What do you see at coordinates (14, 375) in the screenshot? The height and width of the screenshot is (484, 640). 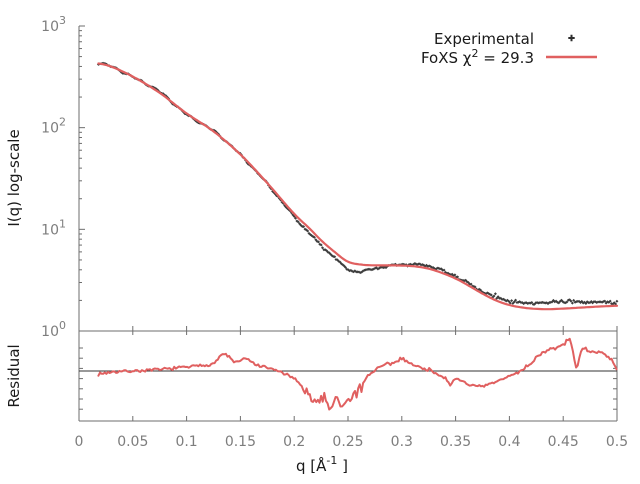 I see `y-axis-title-residual: Residual` at bounding box center [14, 375].